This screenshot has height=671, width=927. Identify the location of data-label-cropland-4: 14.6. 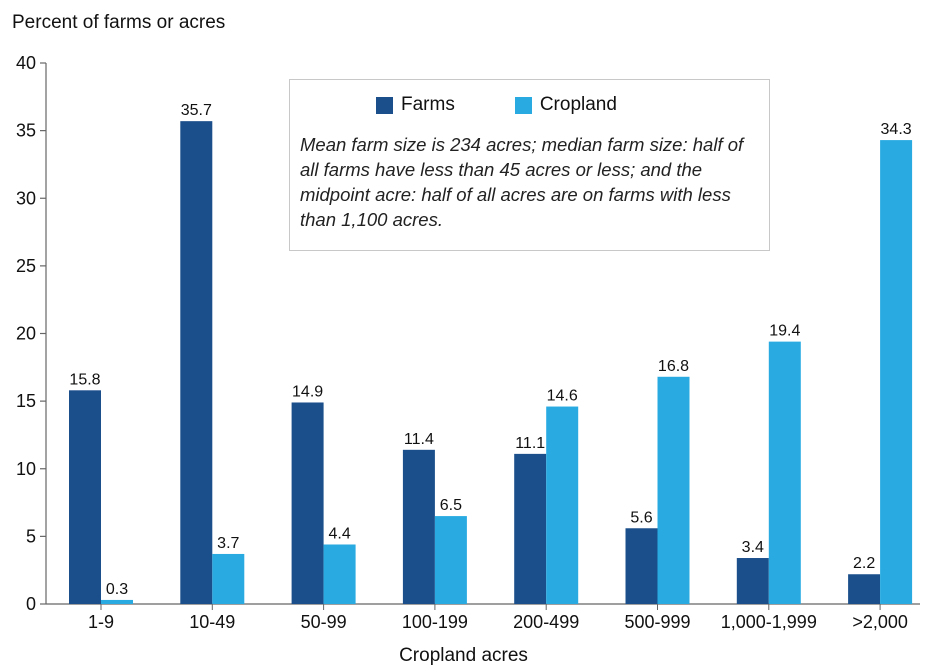
(562, 396).